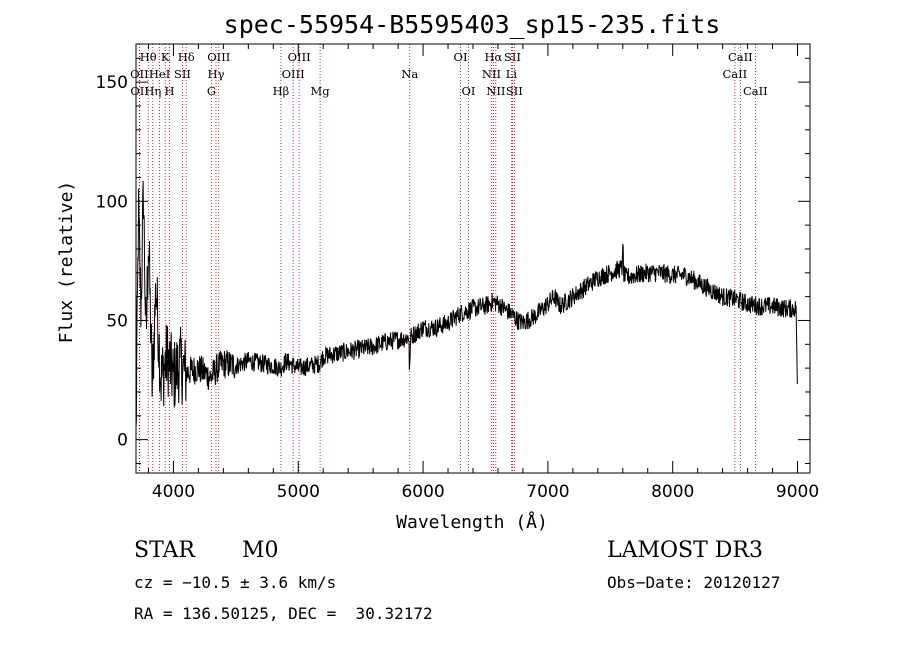 Image resolution: width=900 pixels, height=649 pixels. I want to click on observation-date: Obs−Date: 20120127, so click(694, 582).